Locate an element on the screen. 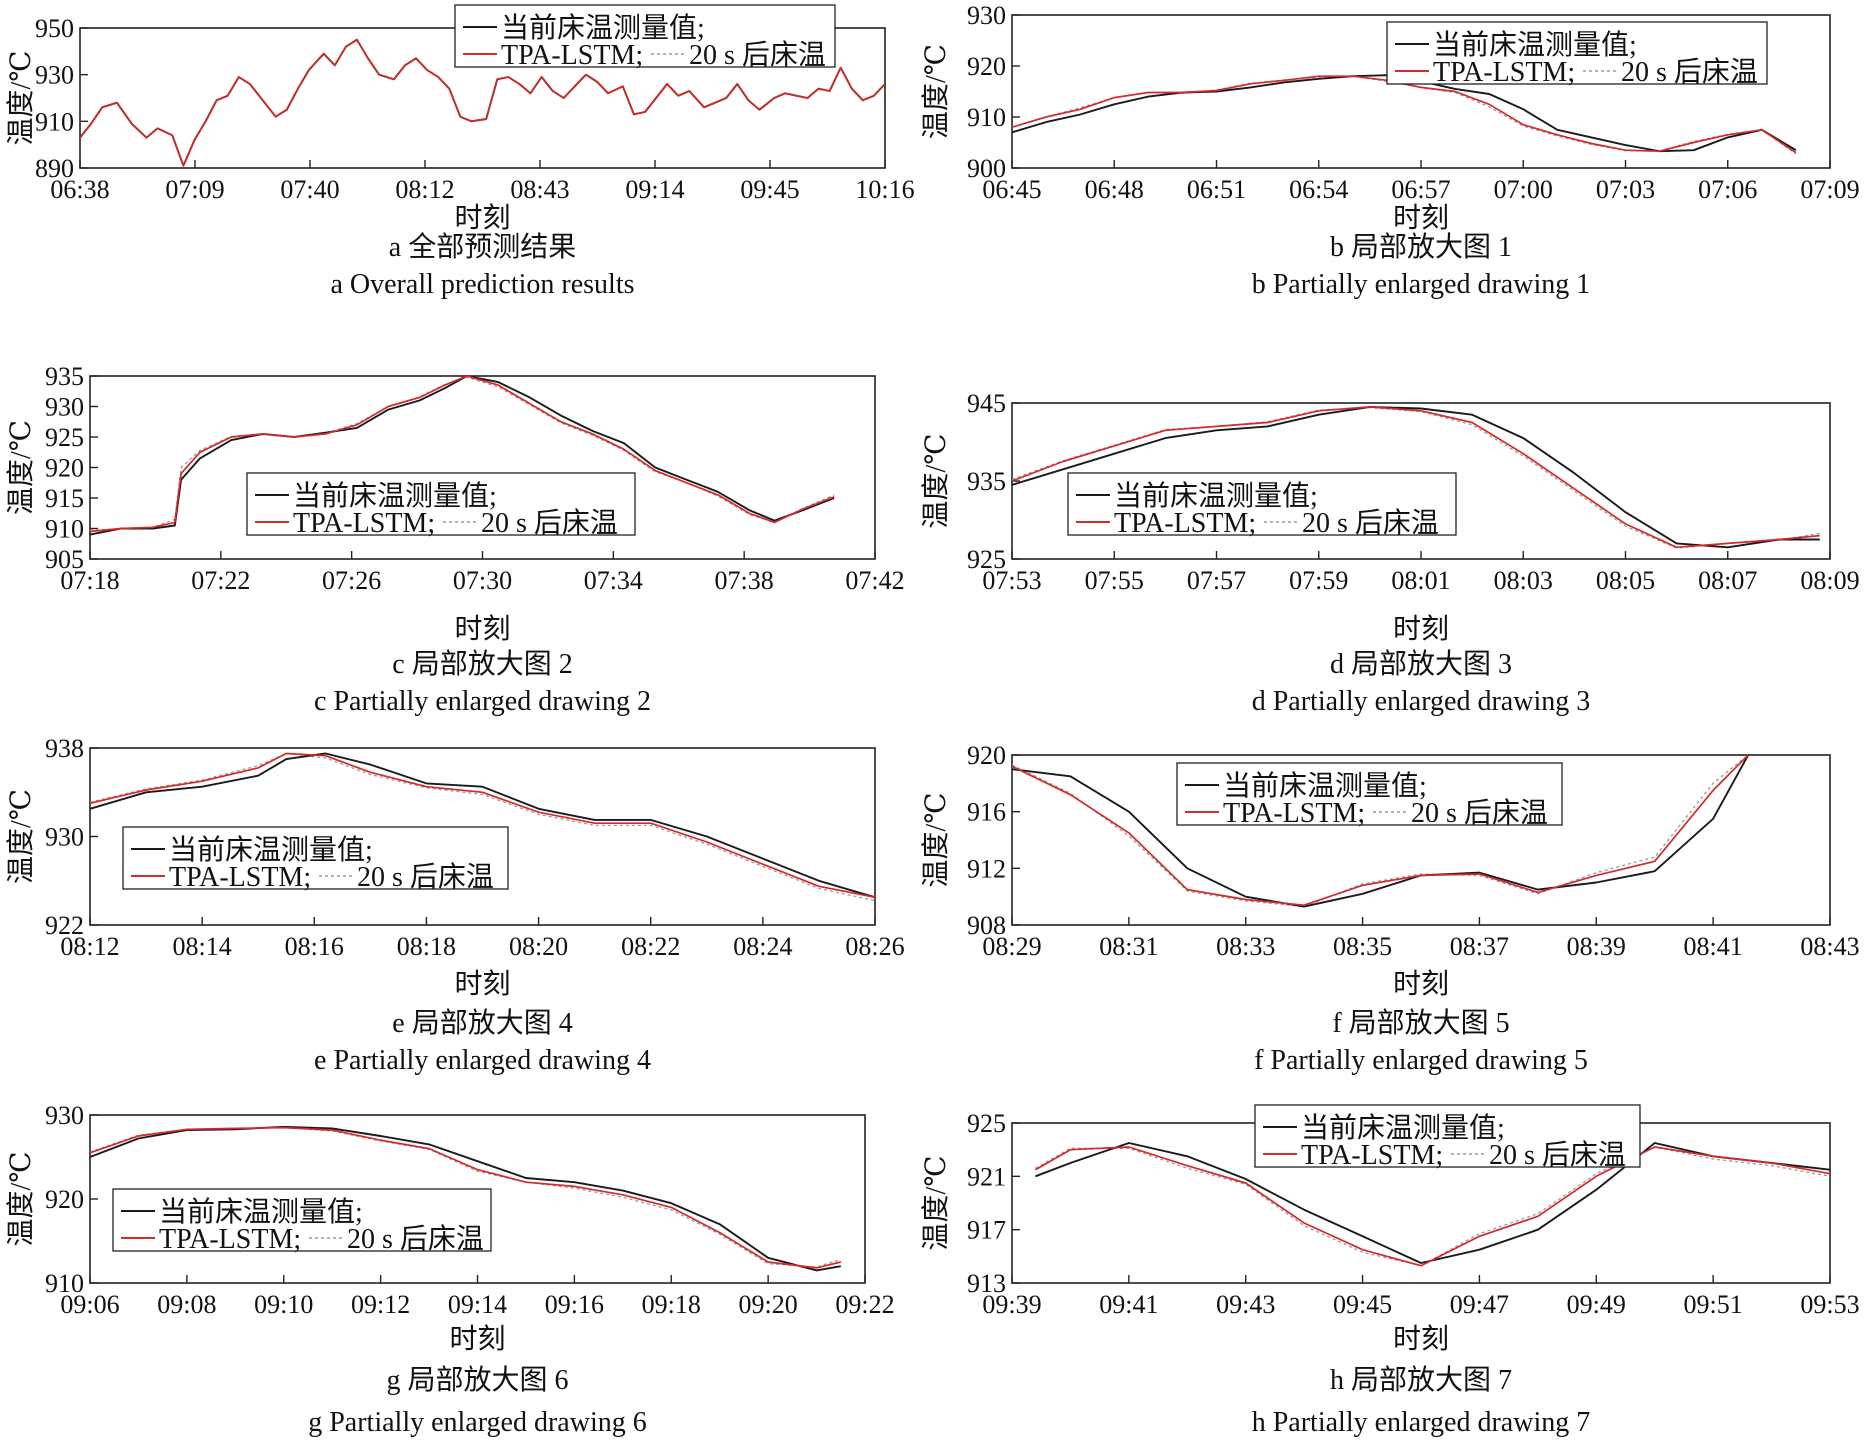 The image size is (1867, 1447). caption-en: g Partially enlarged drawing 6 is located at coordinates (477, 1422).